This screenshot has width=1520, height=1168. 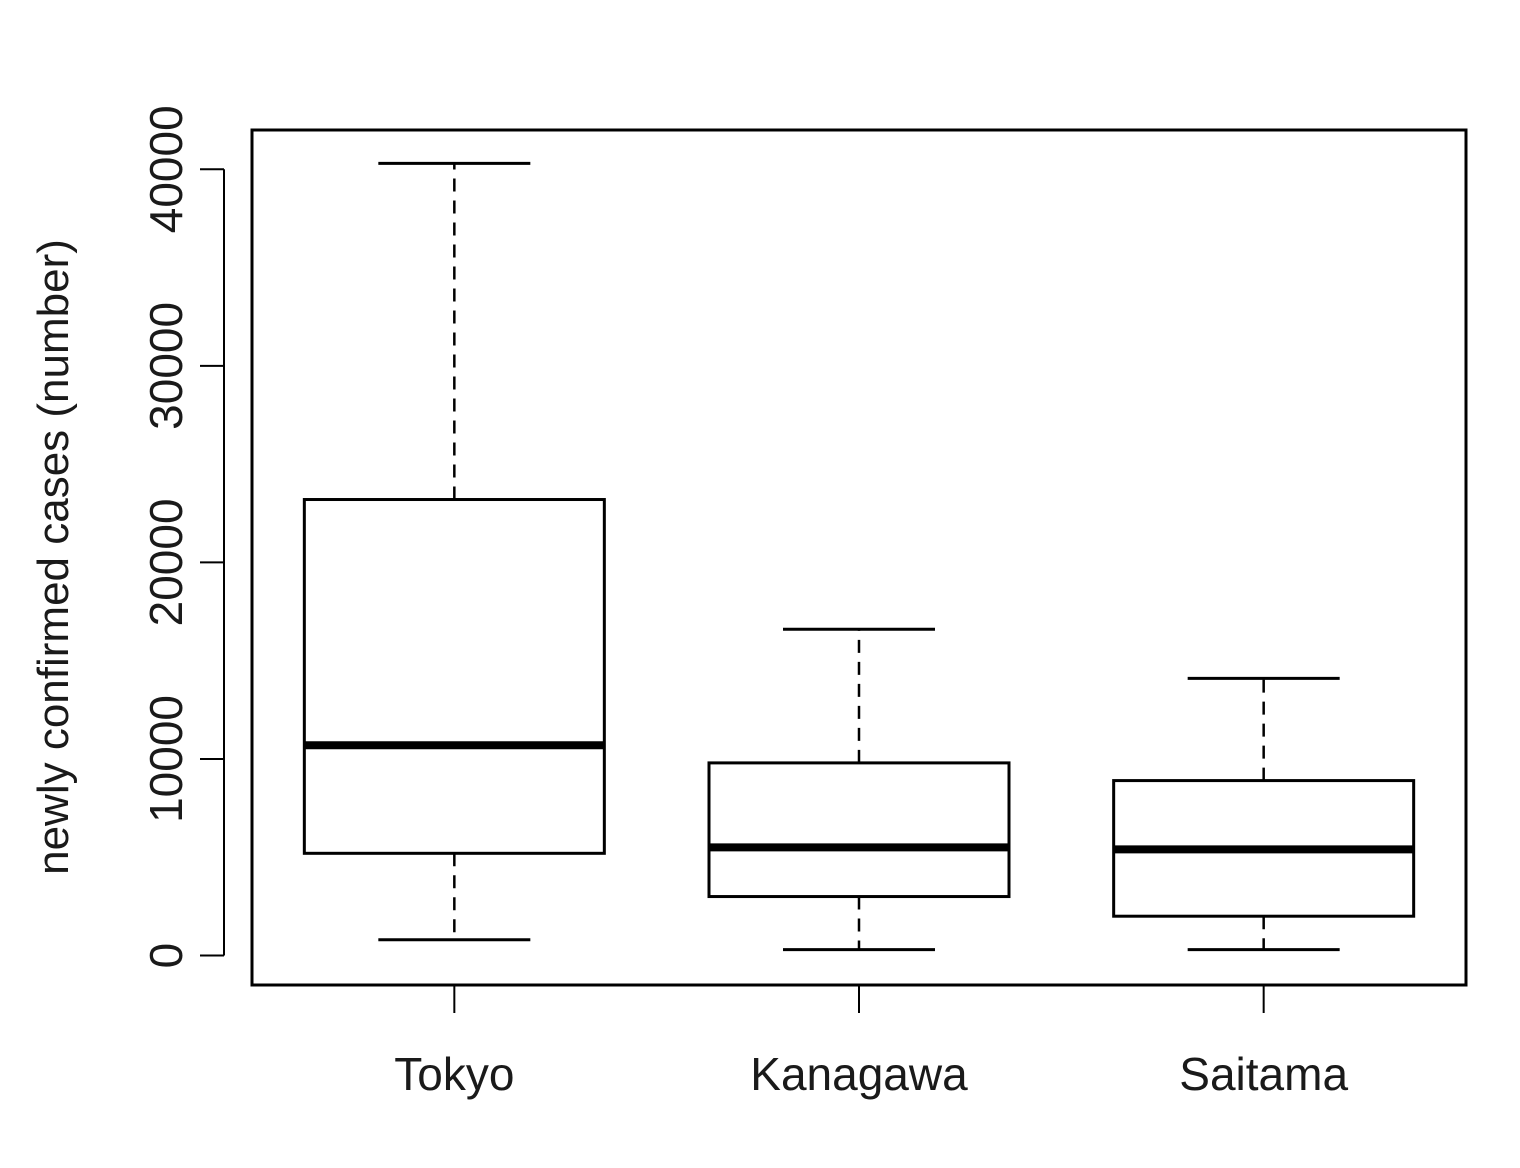 I want to click on y-tick-label: 40000, so click(x=166, y=169).